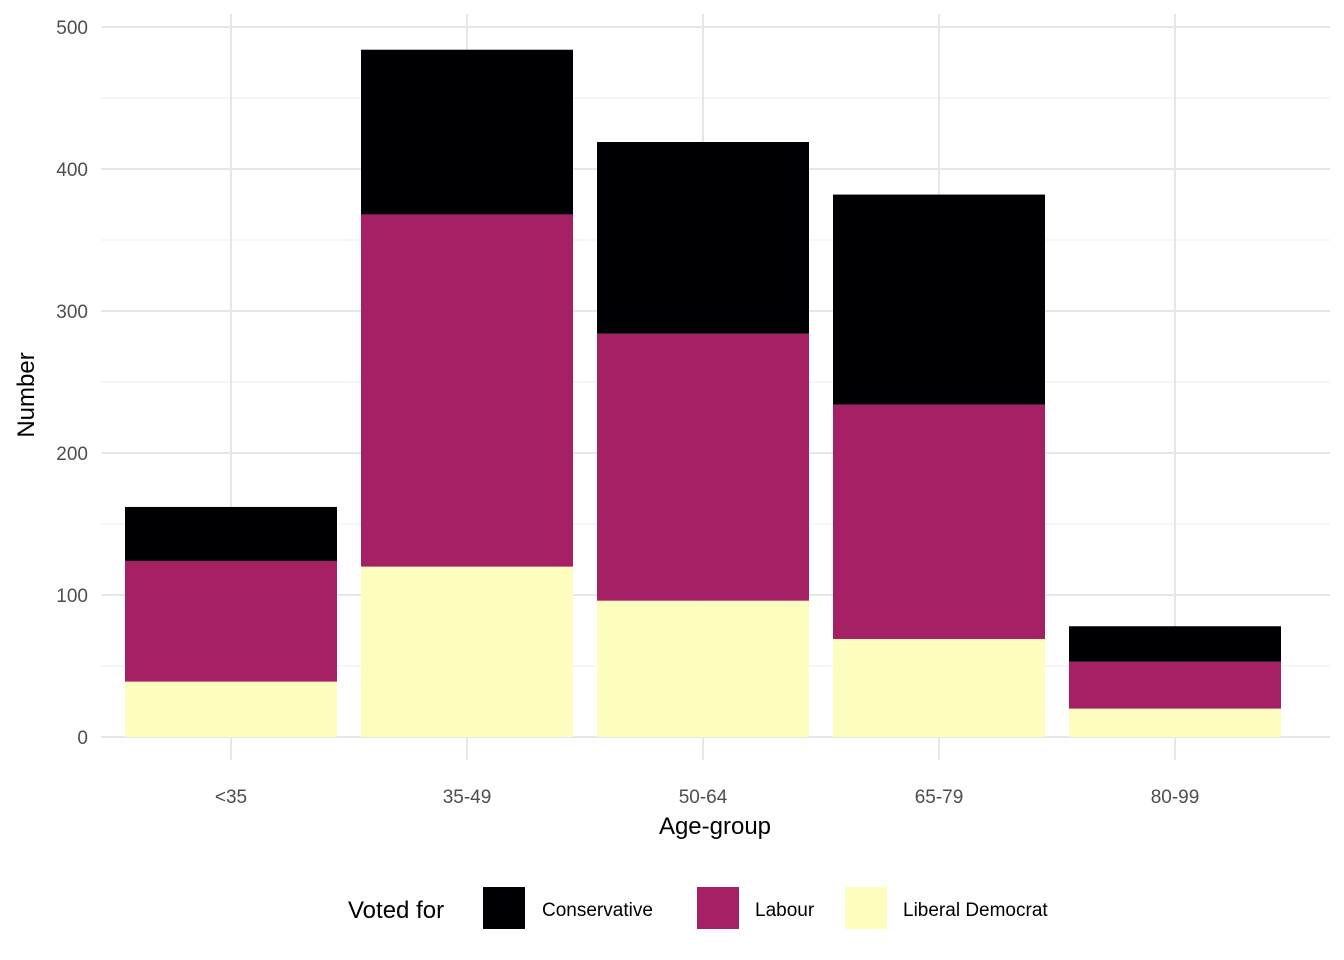  What do you see at coordinates (715, 826) in the screenshot?
I see `x-axis-title: Age-group` at bounding box center [715, 826].